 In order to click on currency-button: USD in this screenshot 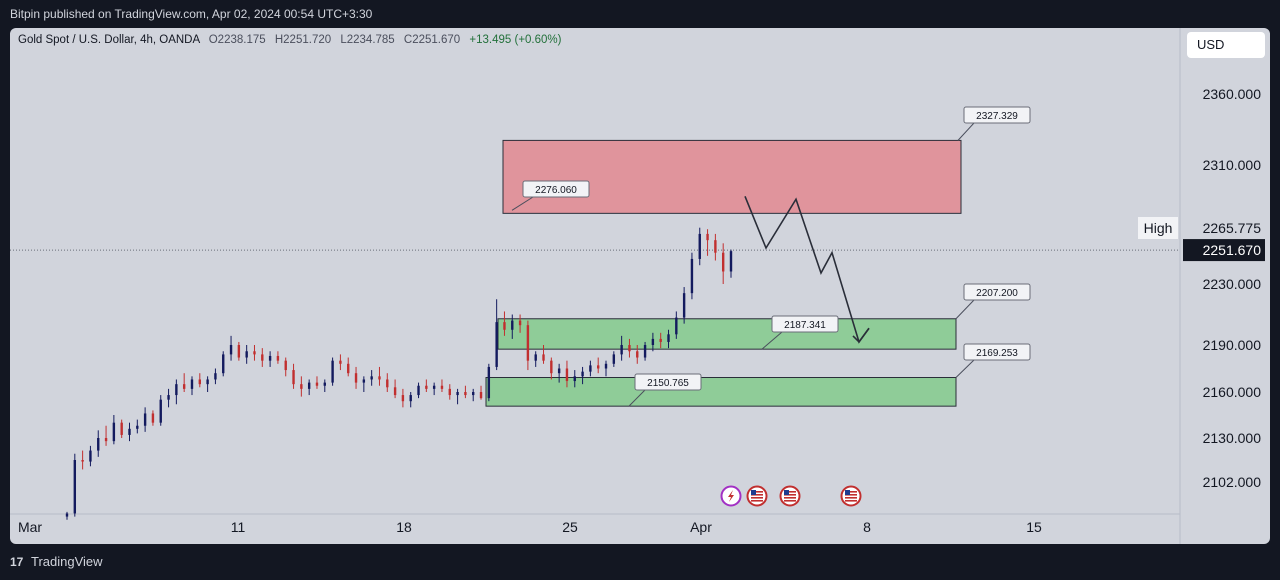, I will do `click(1226, 45)`.